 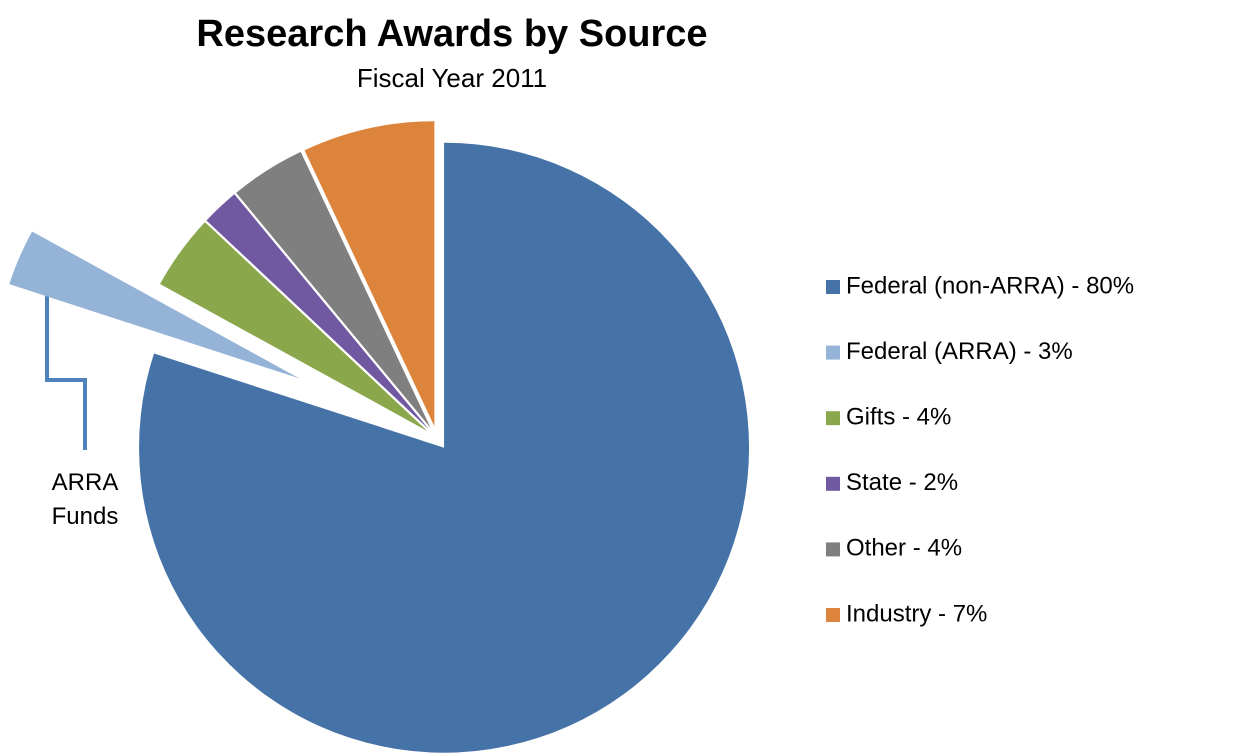 I want to click on legend-label: Gifts - 4%, so click(x=898, y=417).